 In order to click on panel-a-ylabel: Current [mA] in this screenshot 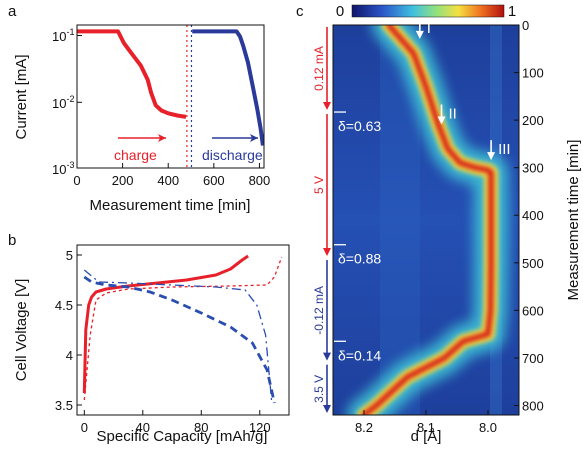, I will do `click(21, 96)`.